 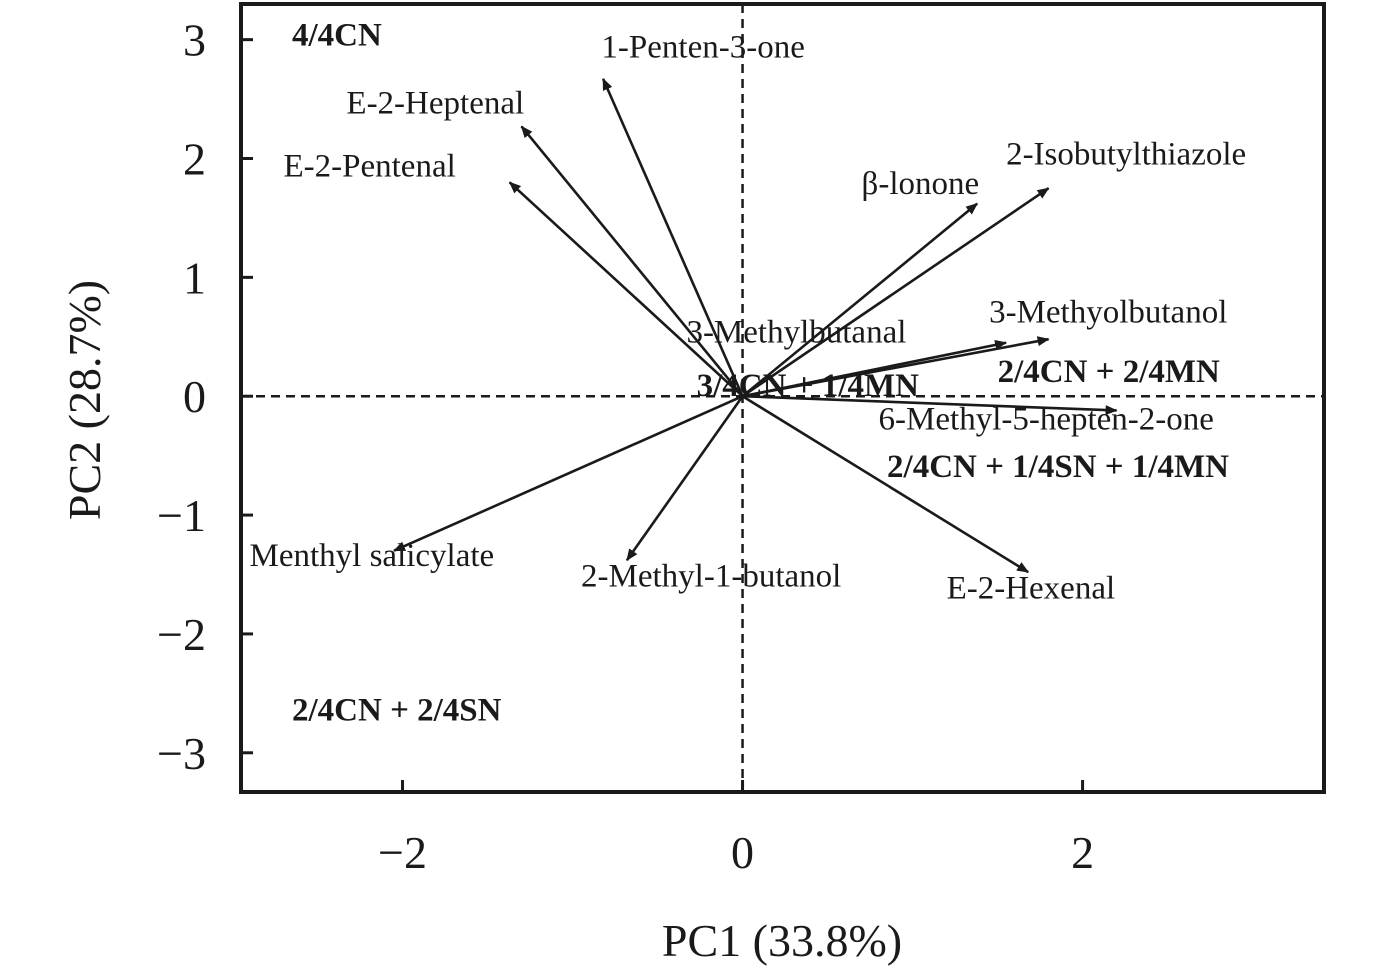 What do you see at coordinates (1109, 372) in the screenshot?
I see `group-label: 2/4CN + 2/4MN` at bounding box center [1109, 372].